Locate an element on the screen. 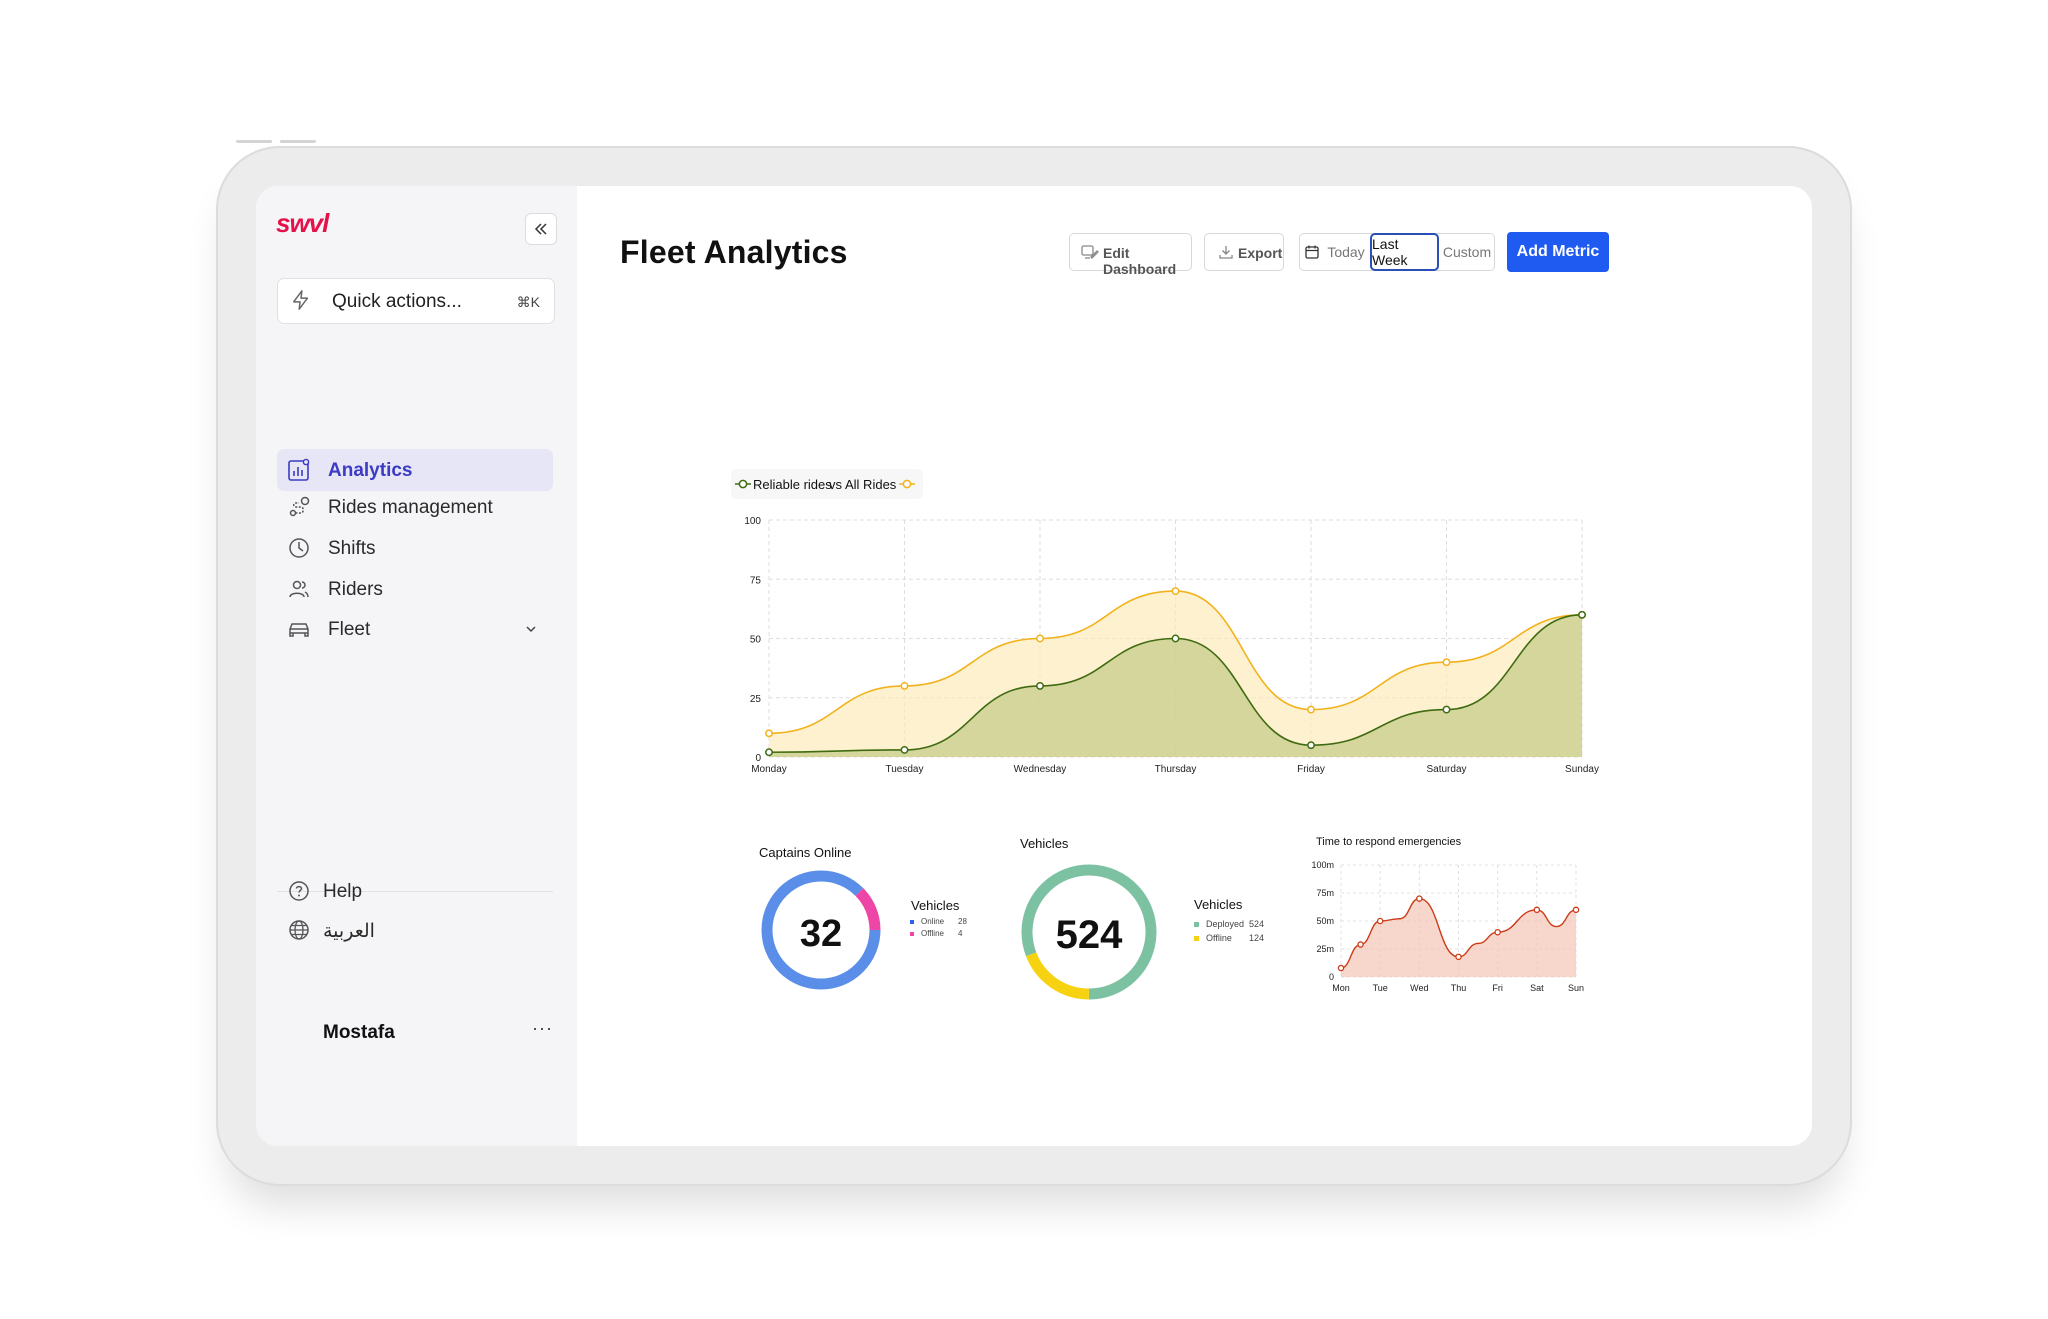  x-tick-label: Tue is located at coordinates (1380, 988).